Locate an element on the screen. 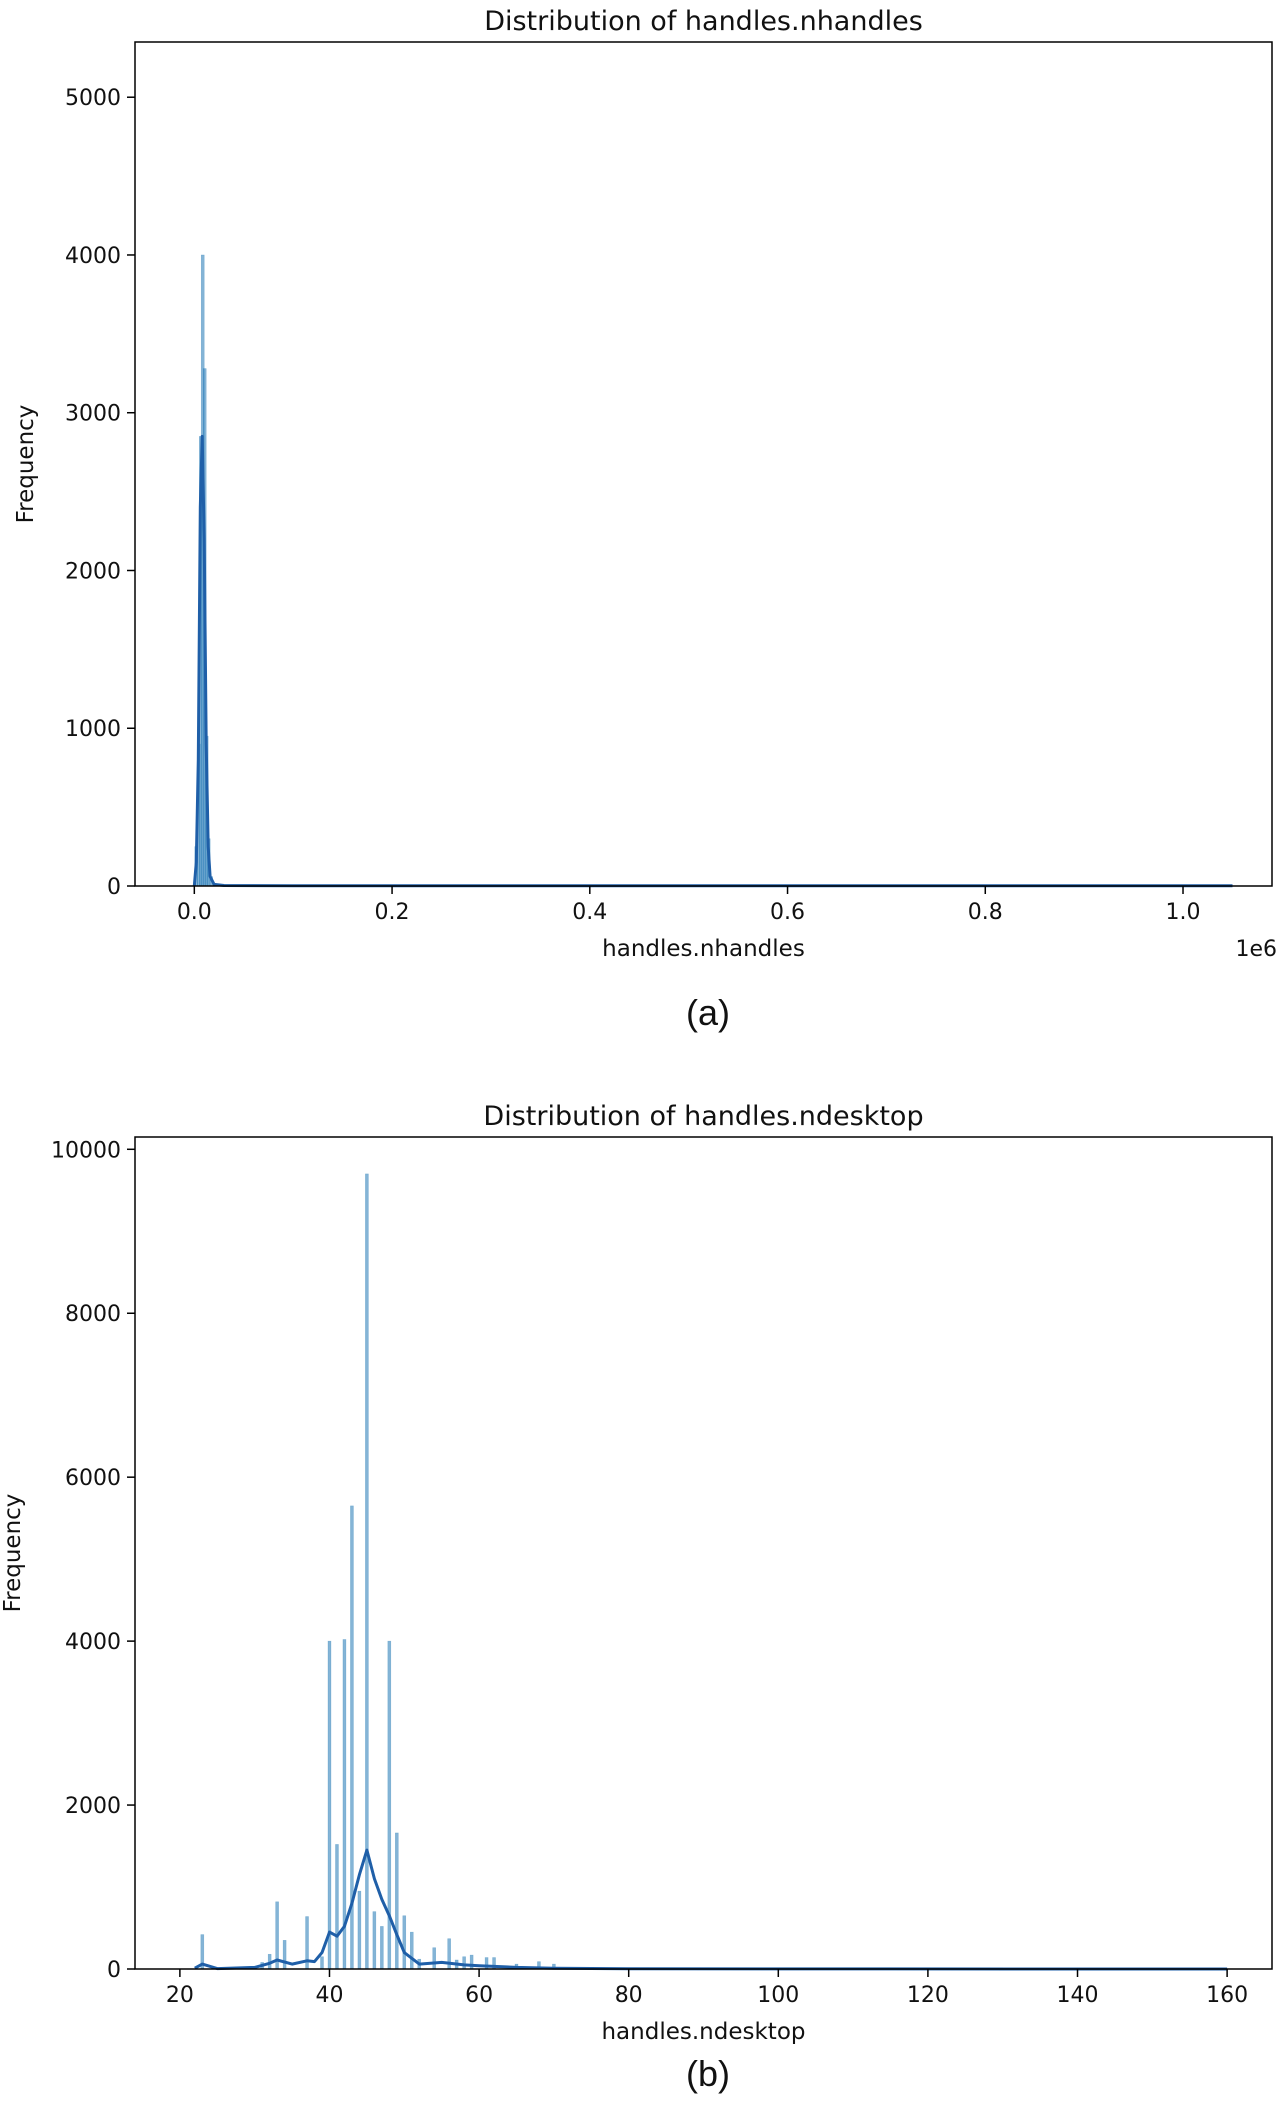  y-tick-label-2: 2000 is located at coordinates (93, 571).